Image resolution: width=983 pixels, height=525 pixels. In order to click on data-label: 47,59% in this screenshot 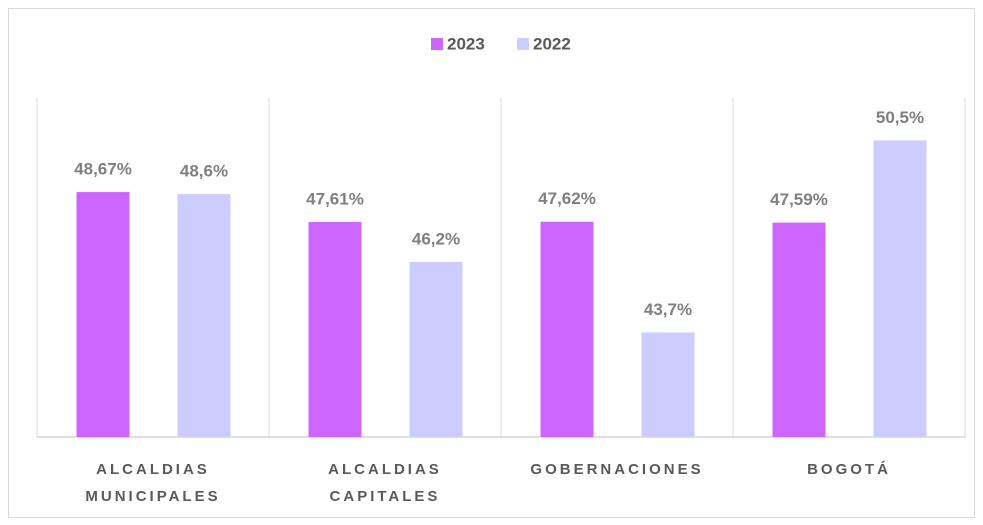, I will do `click(799, 199)`.